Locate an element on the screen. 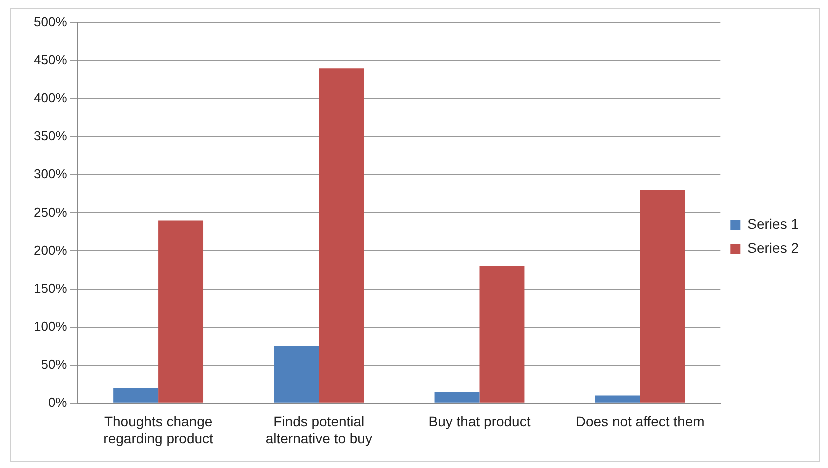 The height and width of the screenshot is (468, 828). y-tick-label: 400% is located at coordinates (51, 98).